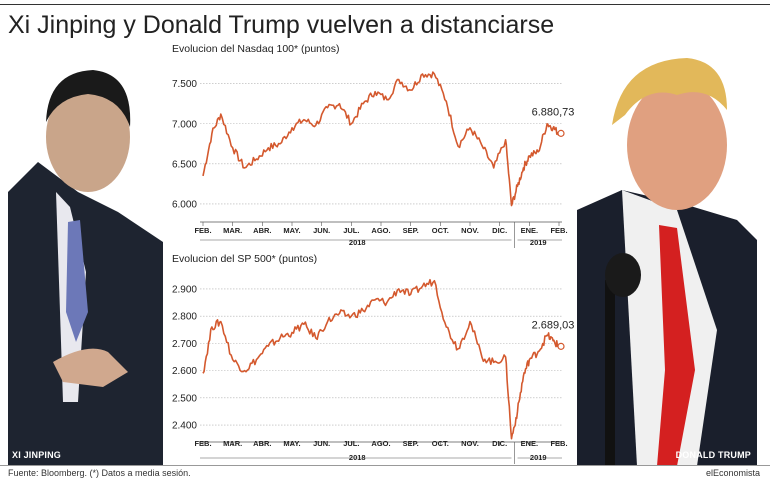 The width and height of the screenshot is (770, 484). What do you see at coordinates (553, 325) in the screenshot?
I see `last-value-label: 2.689,03` at bounding box center [553, 325].